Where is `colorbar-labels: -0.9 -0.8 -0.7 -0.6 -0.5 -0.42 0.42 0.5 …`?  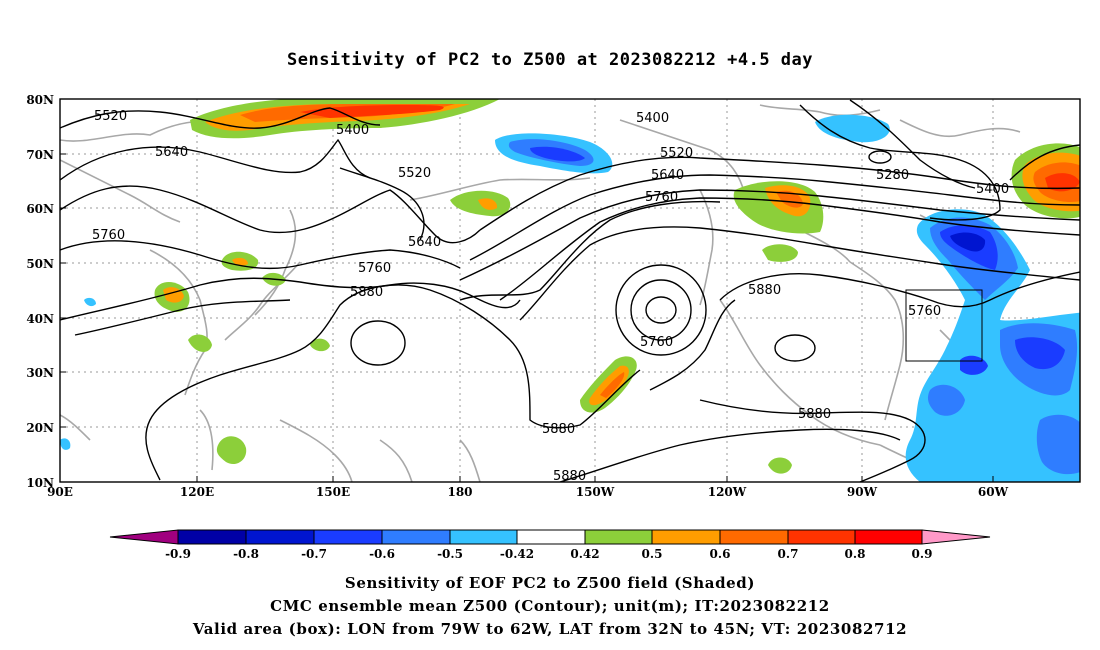
colorbar-labels: -0.9 -0.8 -0.7 -0.6 -0.5 -0.42 0.42 0.5 … is located at coordinates (548, 554).